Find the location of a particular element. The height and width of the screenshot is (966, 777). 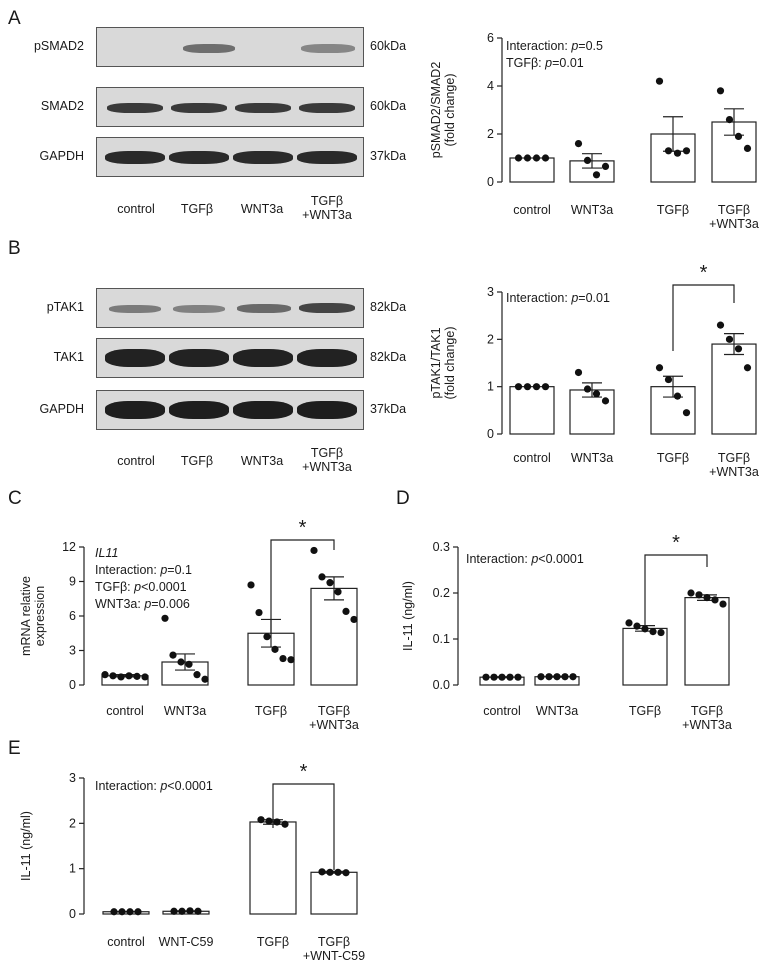

annotation: Interaction: p=0.5 is located at coordinates (554, 46).